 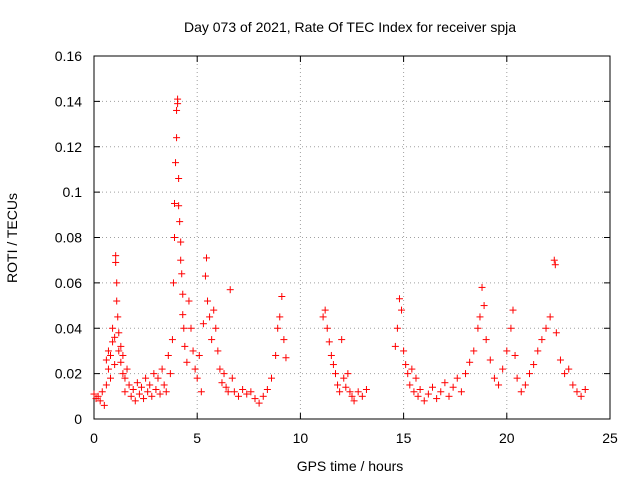 What do you see at coordinates (78, 419) in the screenshot?
I see `y-tick-label: 0` at bounding box center [78, 419].